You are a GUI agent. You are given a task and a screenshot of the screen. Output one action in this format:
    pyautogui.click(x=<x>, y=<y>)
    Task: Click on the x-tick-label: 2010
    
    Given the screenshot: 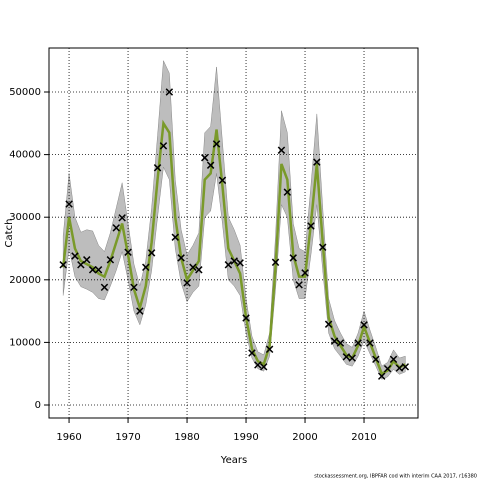 What is the action you would take?
    pyautogui.click(x=363, y=437)
    